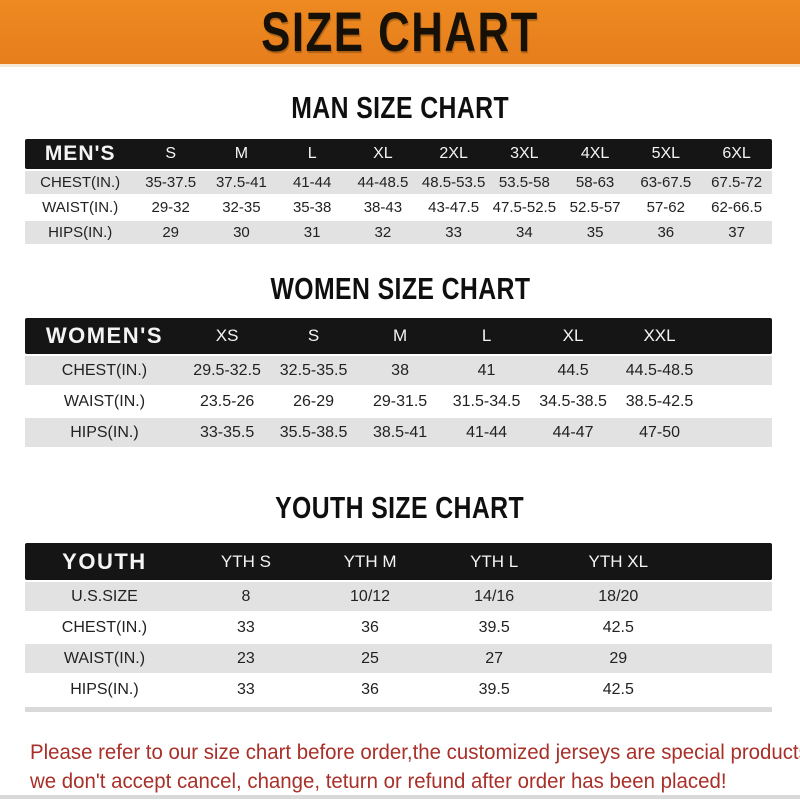 The image size is (800, 800). I want to click on table-cell: 23.5-26, so click(227, 401).